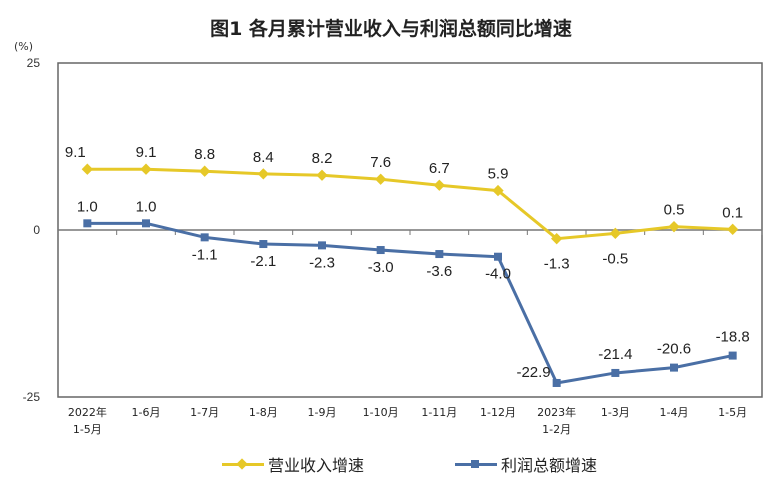 This screenshot has width=782, height=492. I want to click on legend-label-profit: 利润总额增速, so click(549, 465).